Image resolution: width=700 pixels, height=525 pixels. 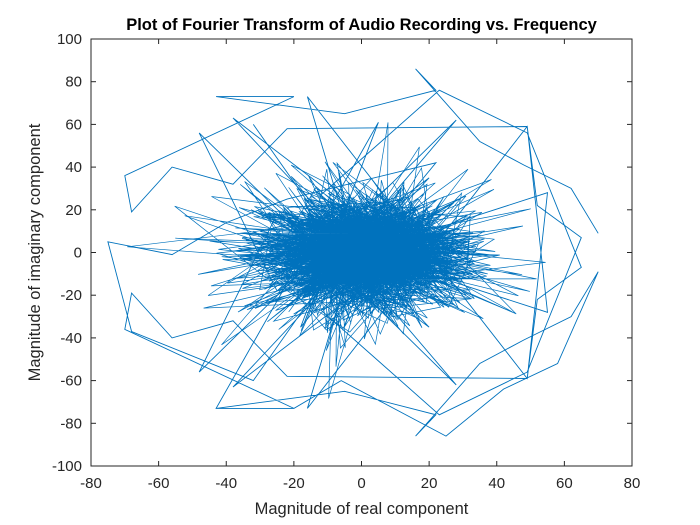 What do you see at coordinates (73, 167) in the screenshot?
I see `y-tick-label: 40` at bounding box center [73, 167].